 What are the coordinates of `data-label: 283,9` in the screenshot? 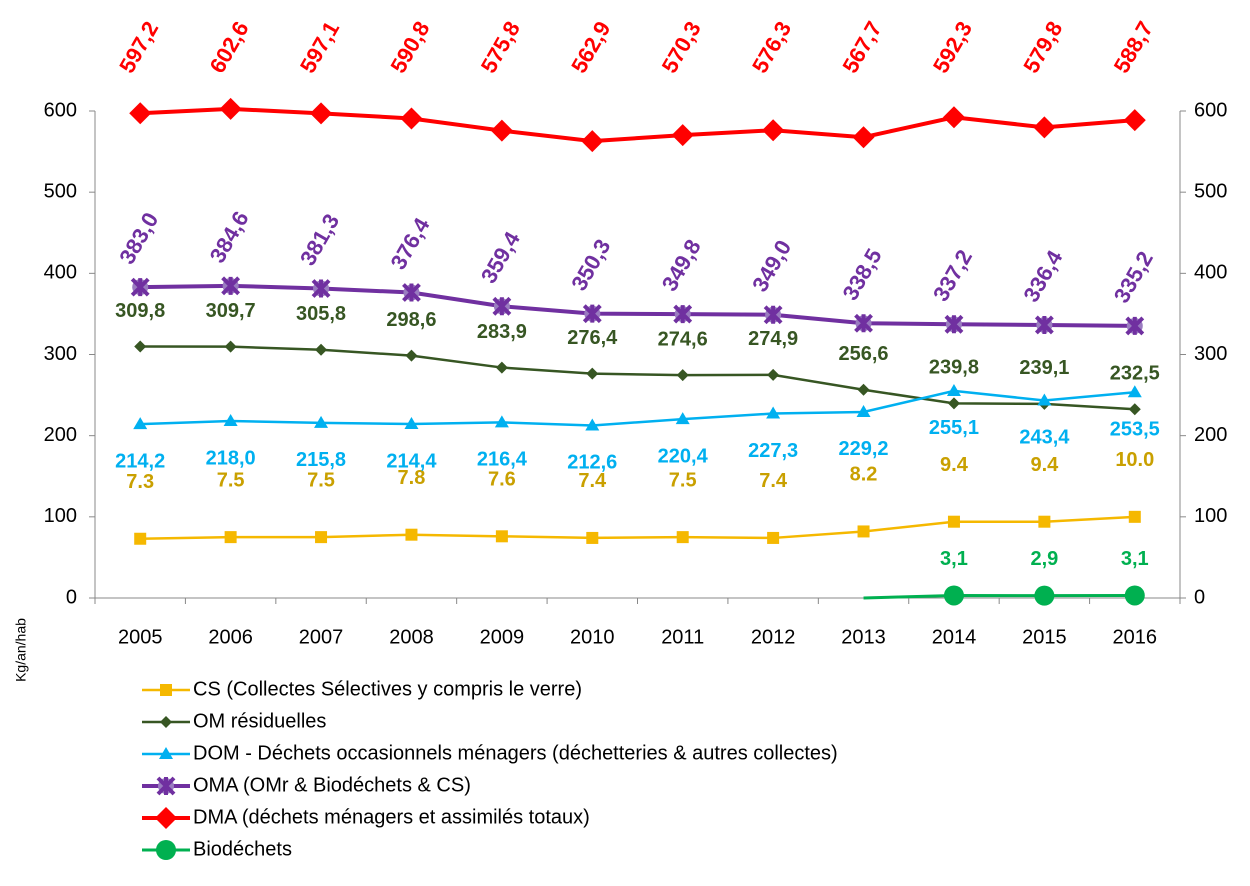 It's located at (502, 332).